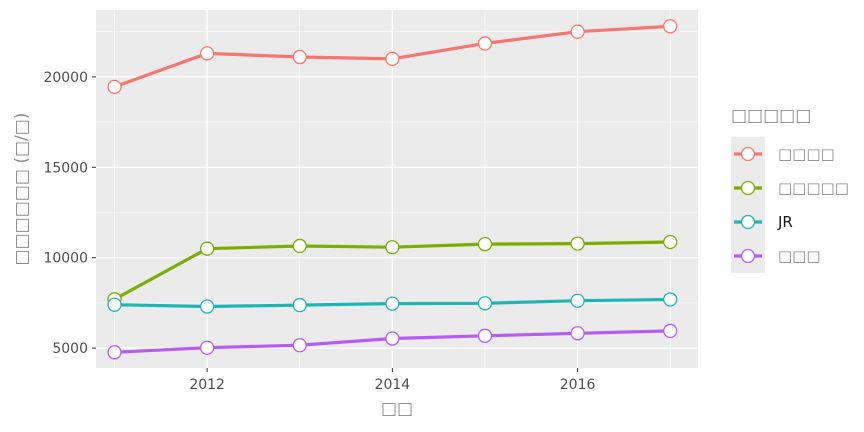  Describe the element at coordinates (65, 78) in the screenshot. I see `y-tick-label: 20000` at that location.